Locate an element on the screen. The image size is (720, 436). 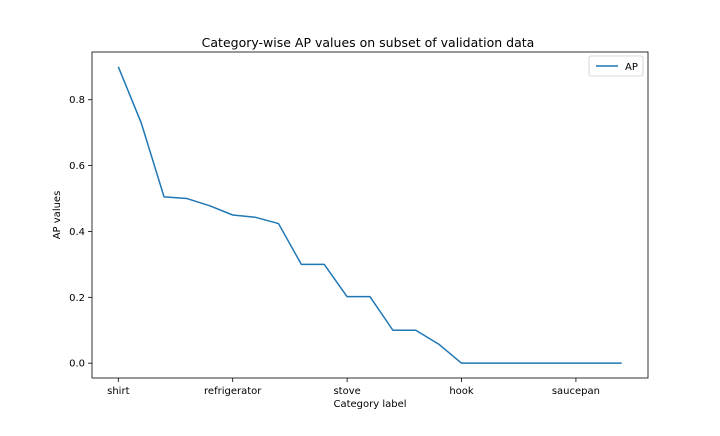
x-axis: shirt refrigerator stove hook saucepan is located at coordinates (353, 387).